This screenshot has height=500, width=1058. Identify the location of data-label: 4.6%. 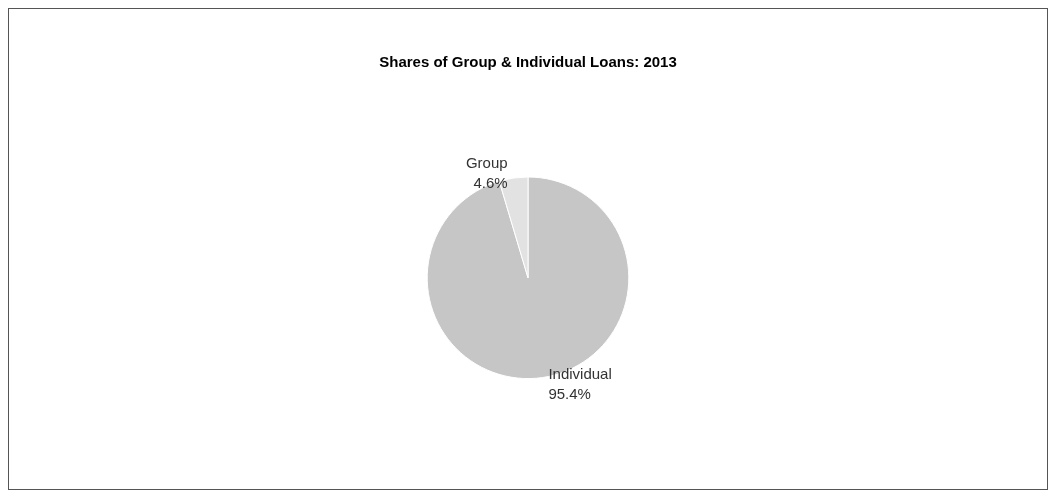
(490, 182).